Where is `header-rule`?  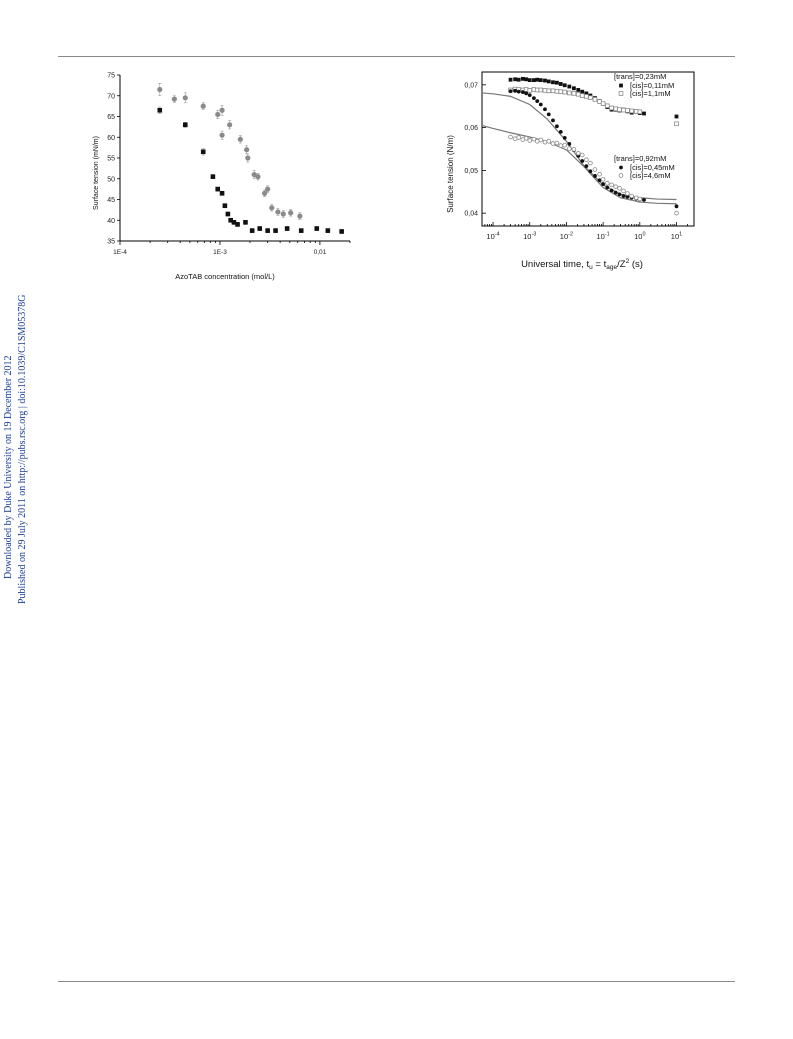
header-rule is located at coordinates (396, 56).